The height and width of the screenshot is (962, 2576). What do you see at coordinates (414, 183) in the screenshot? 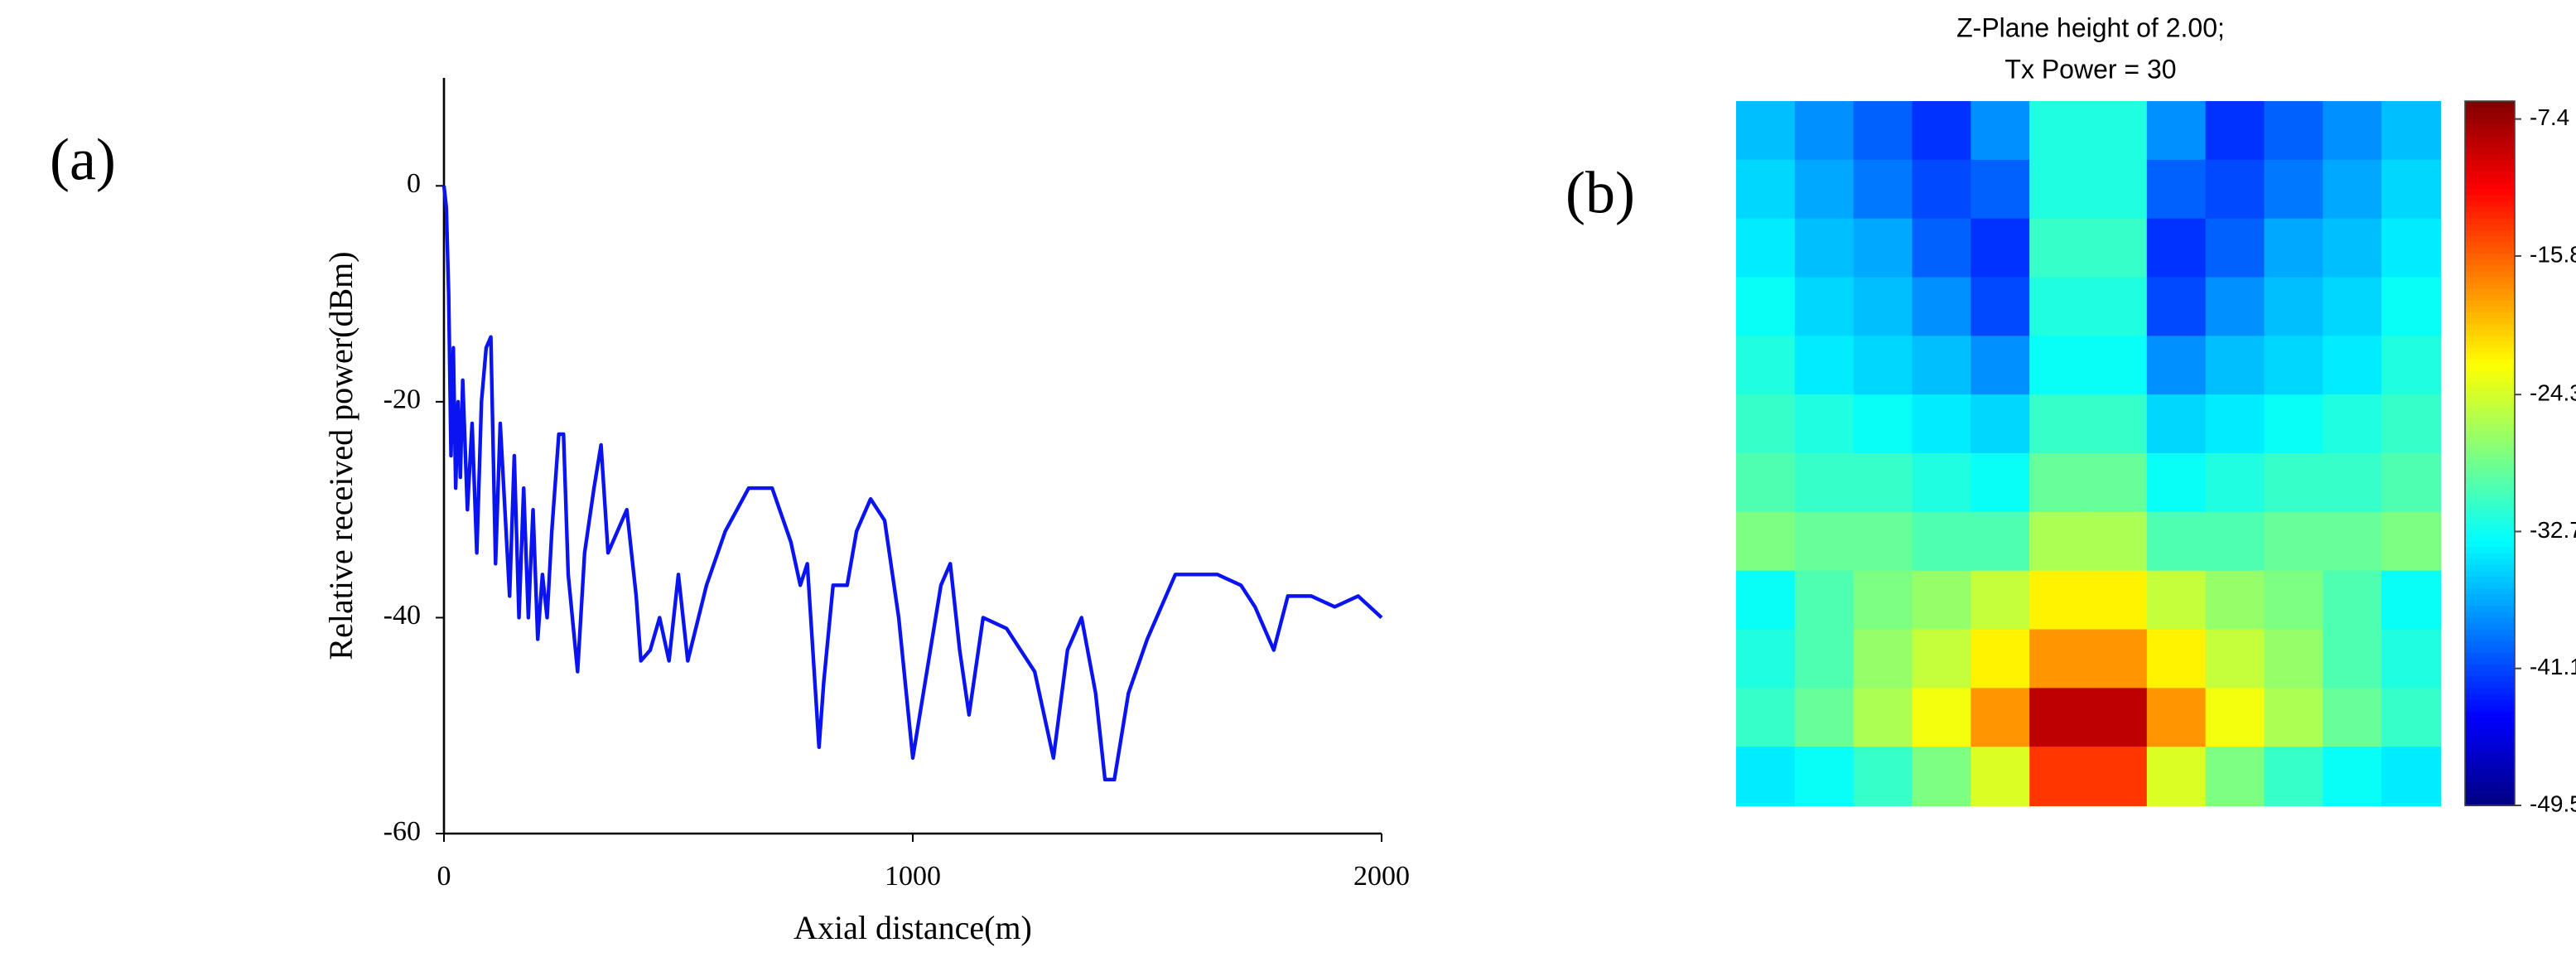
I see `y-tick-label: 0` at bounding box center [414, 183].